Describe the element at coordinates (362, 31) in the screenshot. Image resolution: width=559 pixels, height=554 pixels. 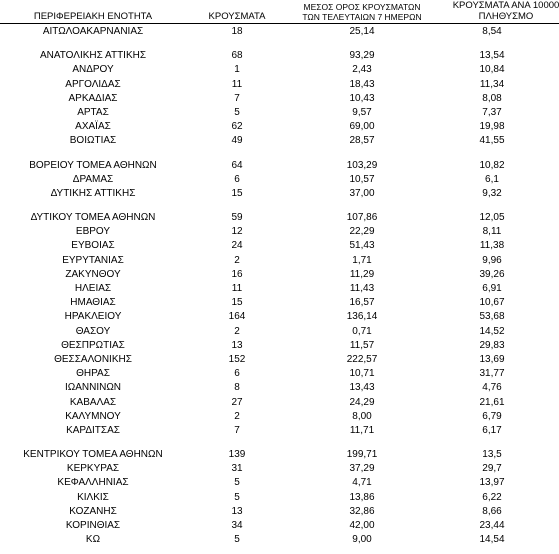
I see `average-cell: 25,14` at that location.